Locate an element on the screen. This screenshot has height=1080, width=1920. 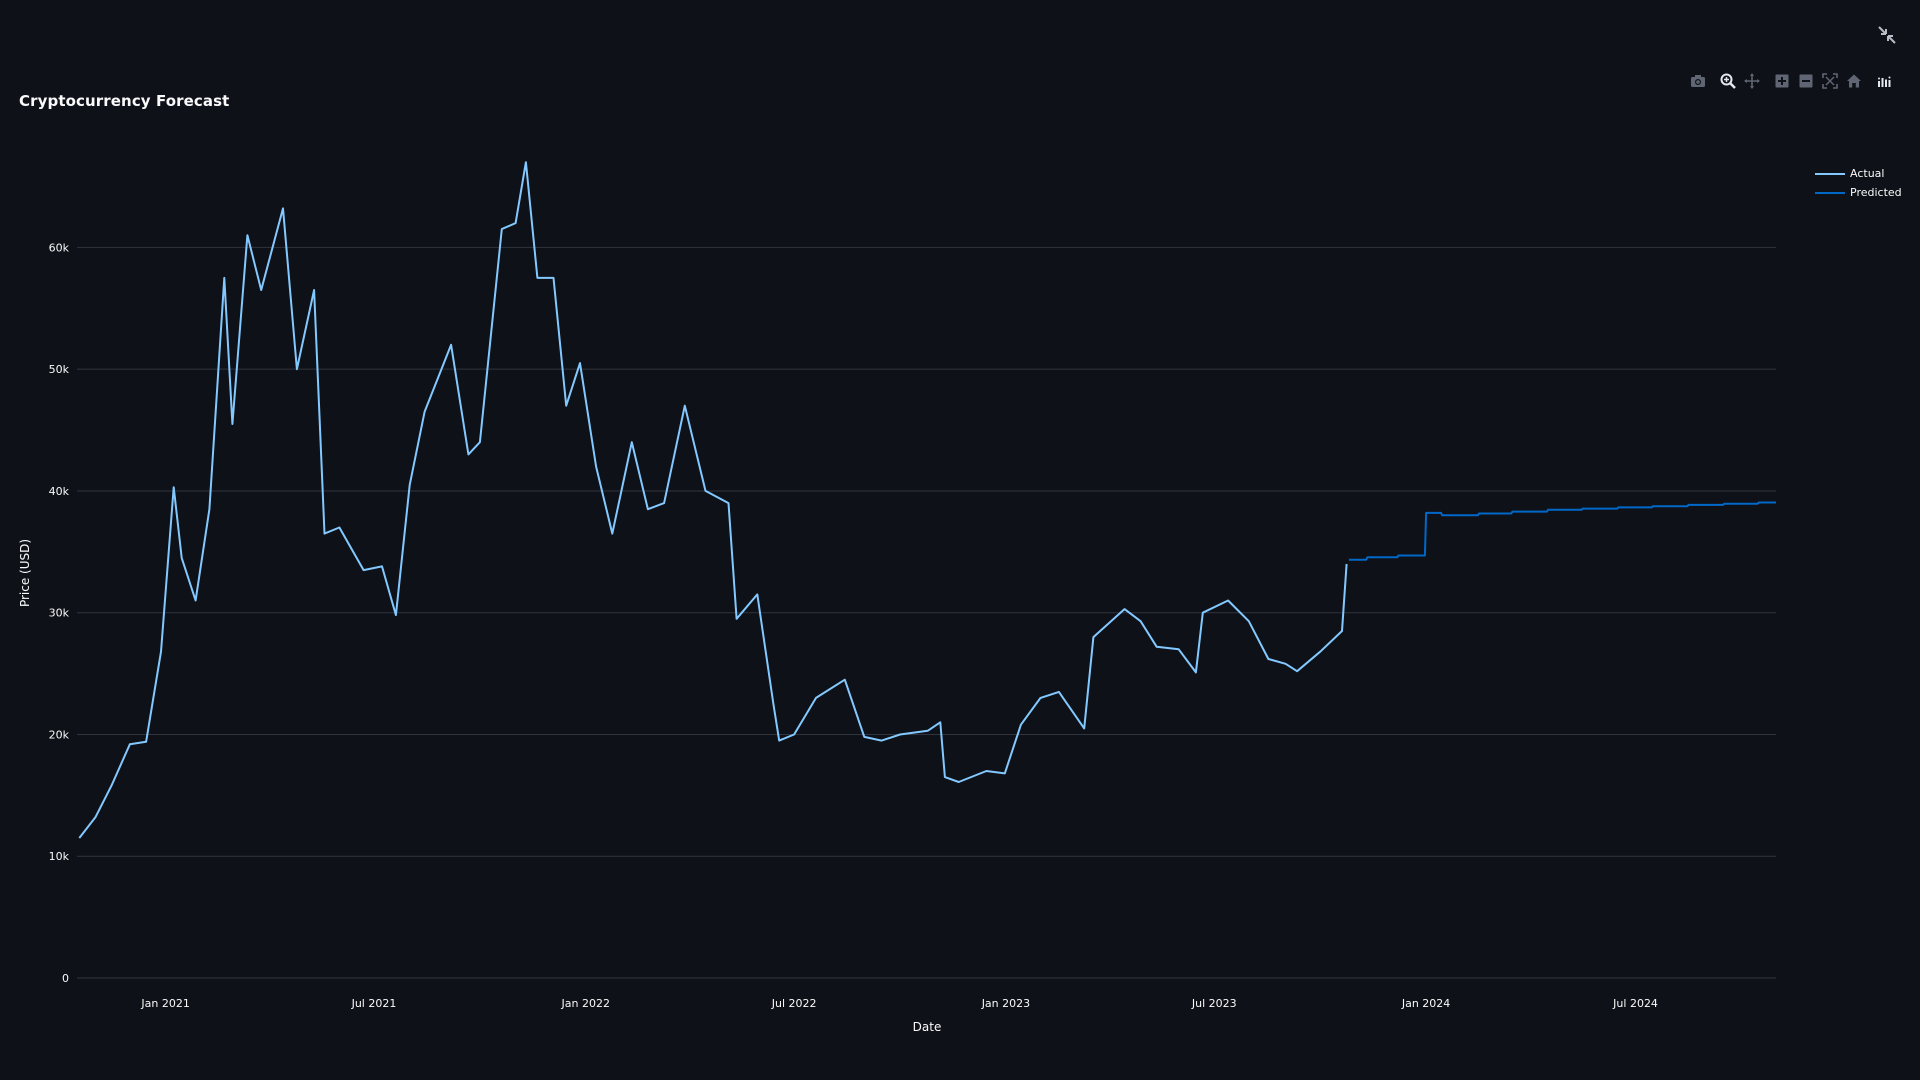
y-tick-label: 50k is located at coordinates (59, 369).